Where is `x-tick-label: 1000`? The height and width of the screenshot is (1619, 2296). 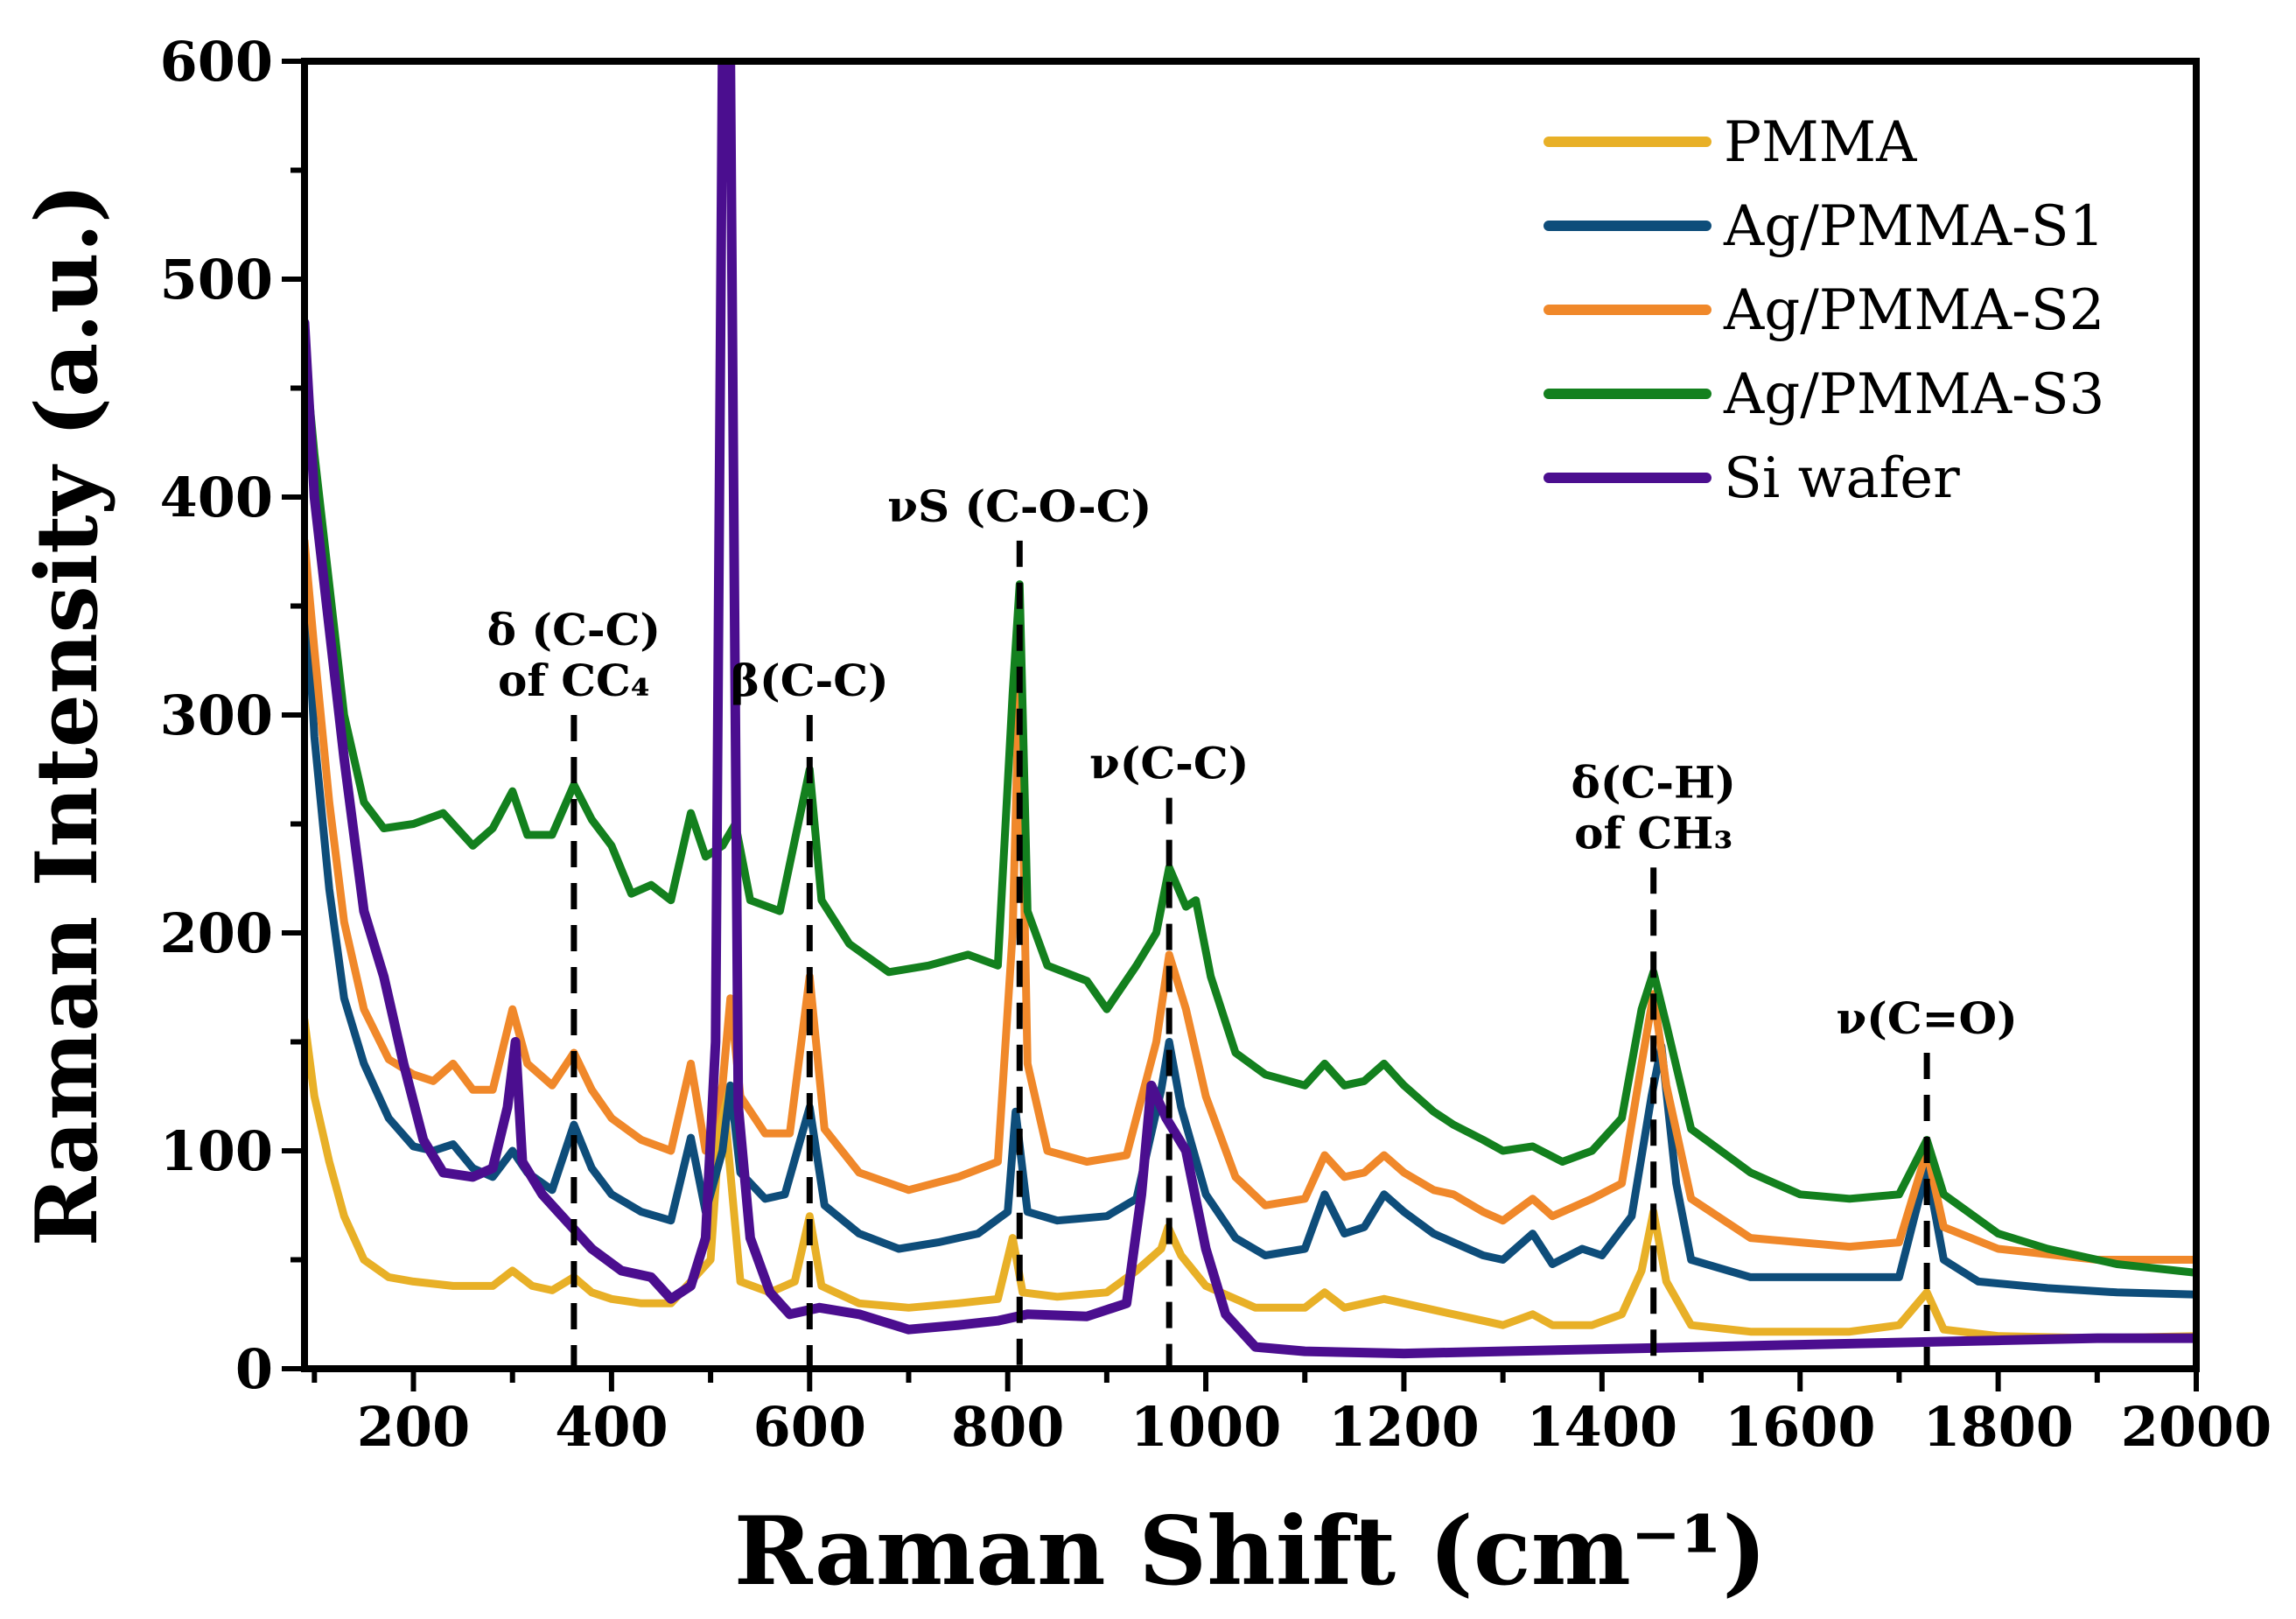
x-tick-label: 1000 is located at coordinates (1206, 1427).